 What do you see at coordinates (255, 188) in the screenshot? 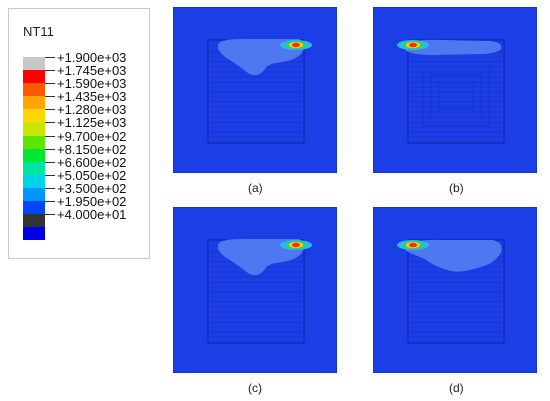
I see `caption-a: (a)` at bounding box center [255, 188].